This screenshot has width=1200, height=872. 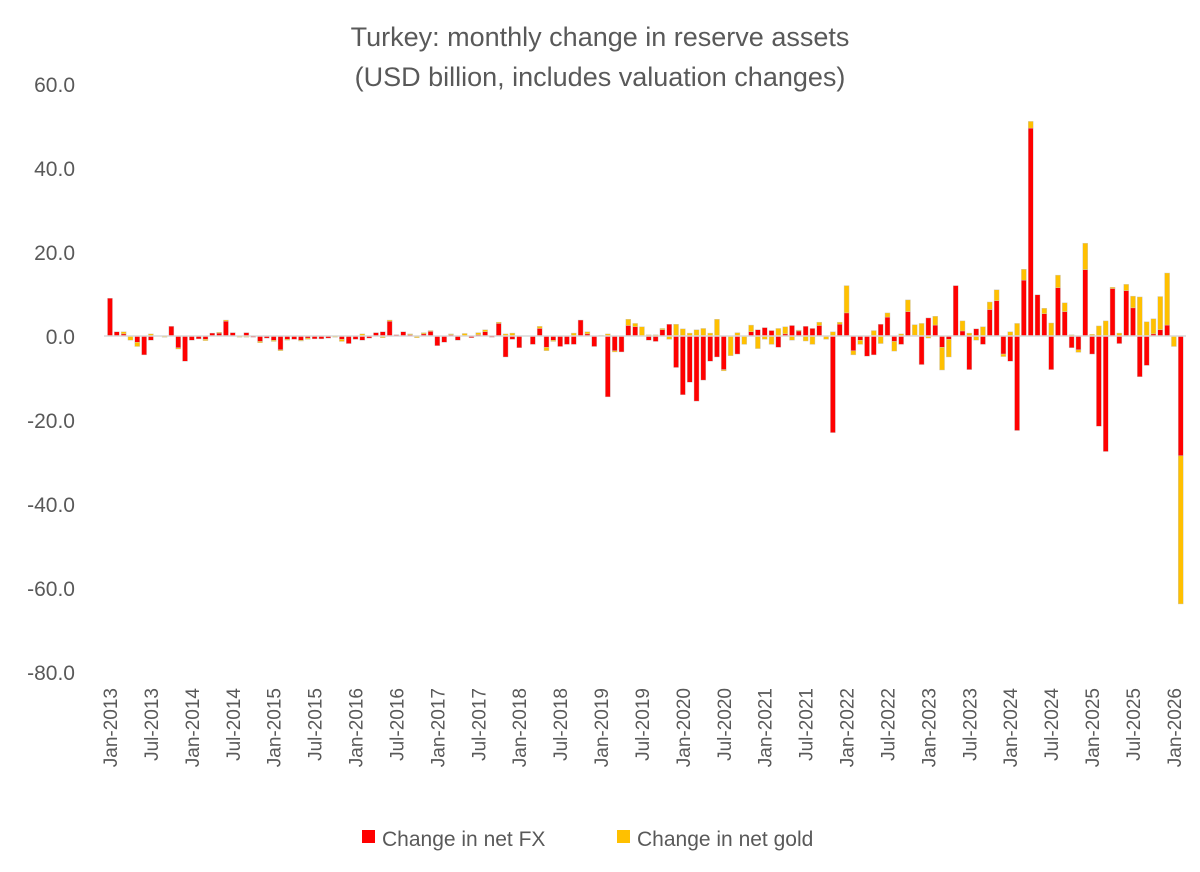 I want to click on y-tick-label: 0.0, so click(x=60, y=337).